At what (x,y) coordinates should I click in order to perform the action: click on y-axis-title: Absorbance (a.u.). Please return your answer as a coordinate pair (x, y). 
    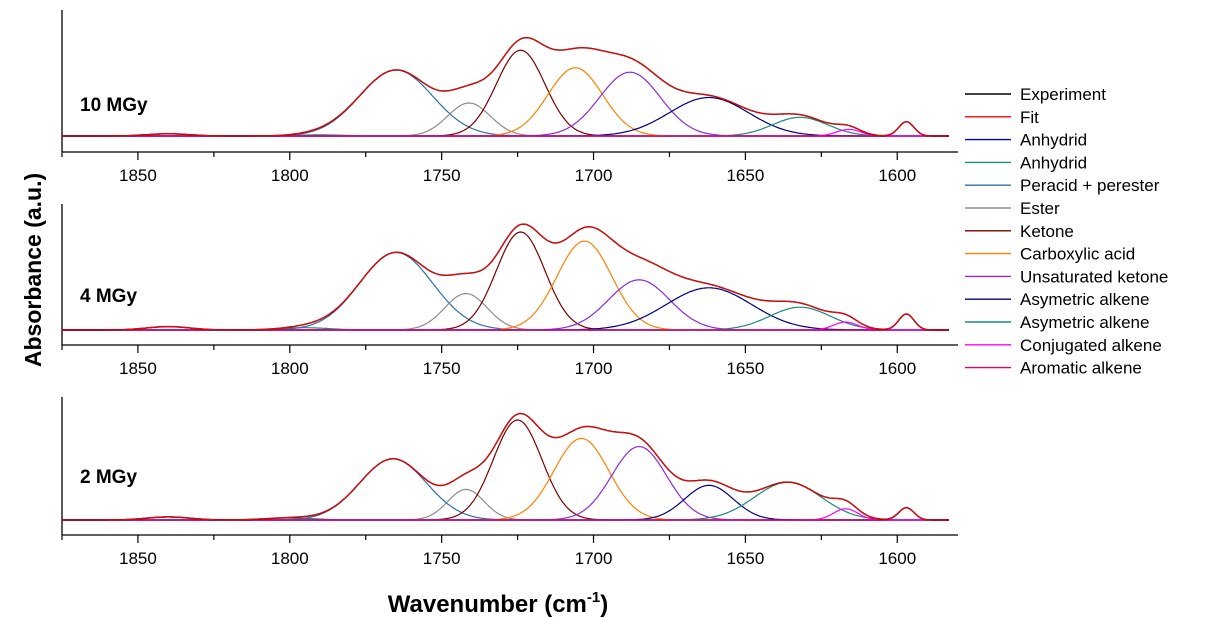
    Looking at the image, I should click on (33, 270).